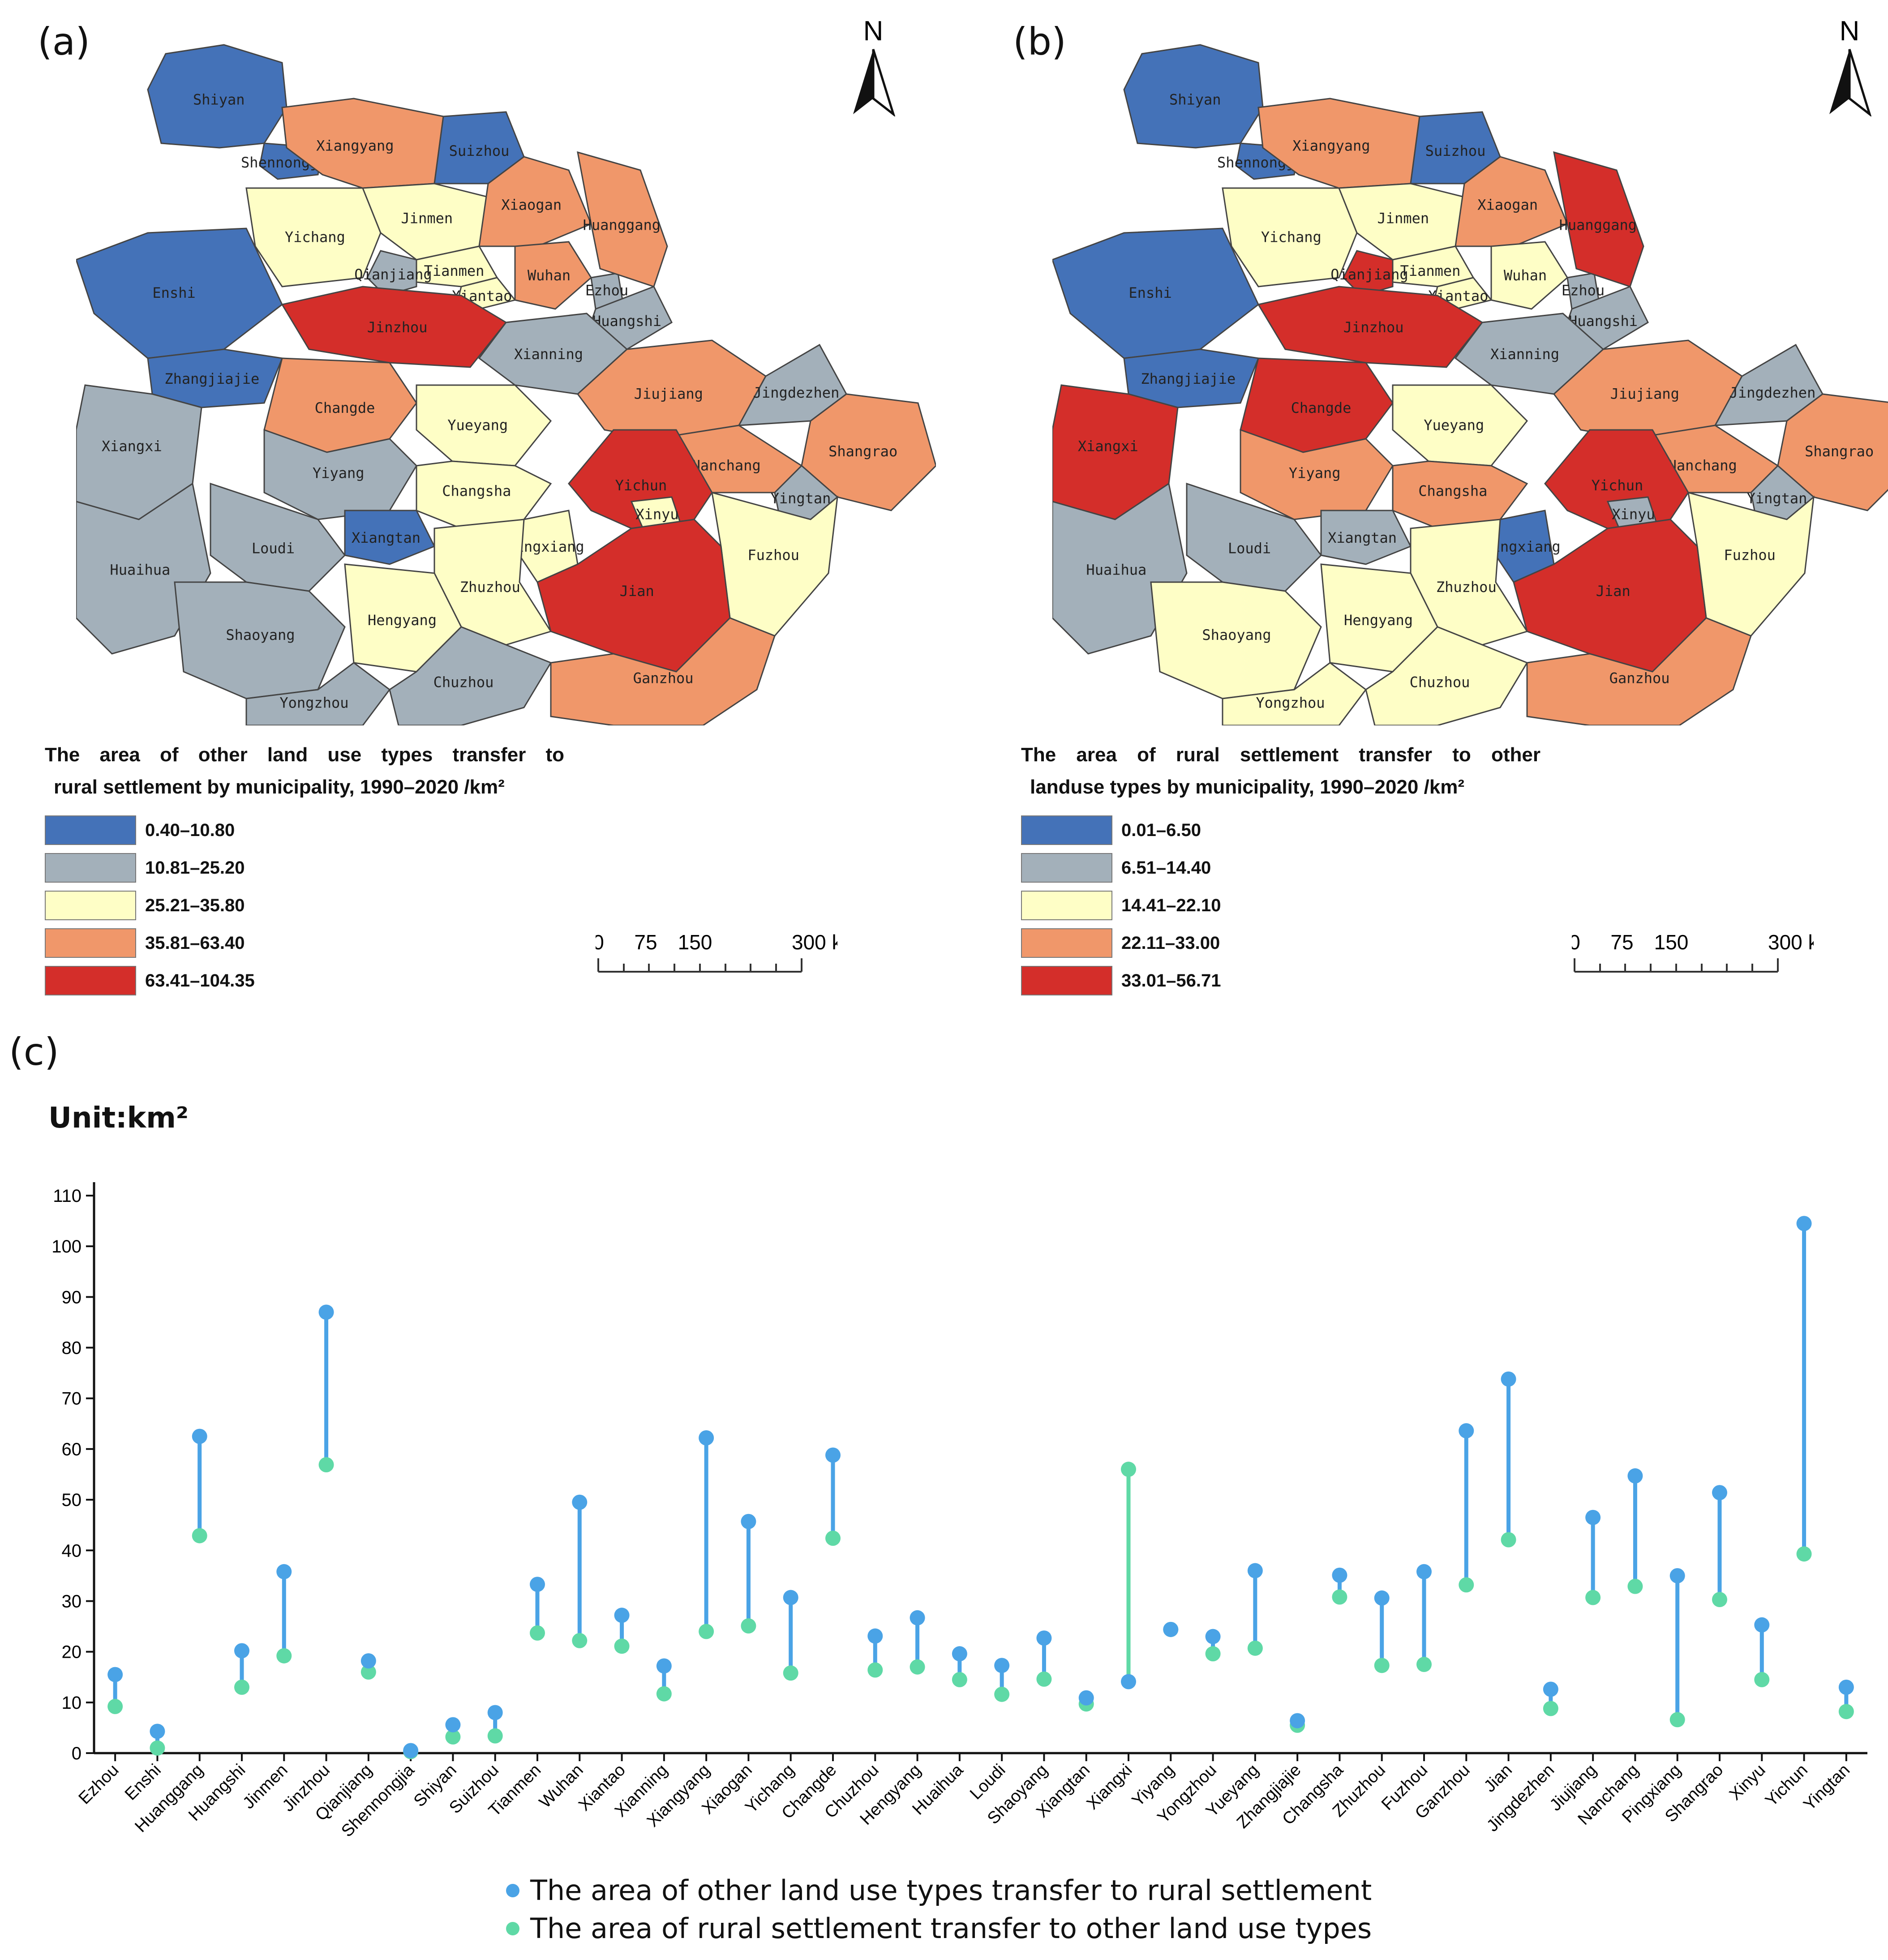 The image size is (1888, 1960). Describe the element at coordinates (200, 981) in the screenshot. I see `legend-a-label: 63.41–104.35` at that location.